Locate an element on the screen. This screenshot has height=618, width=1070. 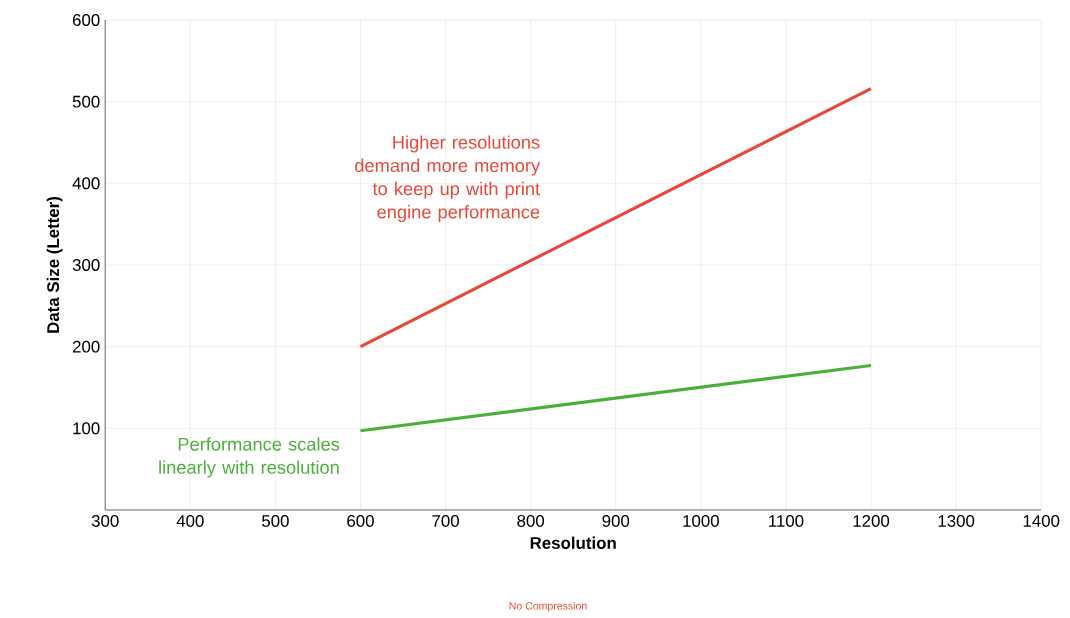
y-tick-label: 500 is located at coordinates (86, 101).